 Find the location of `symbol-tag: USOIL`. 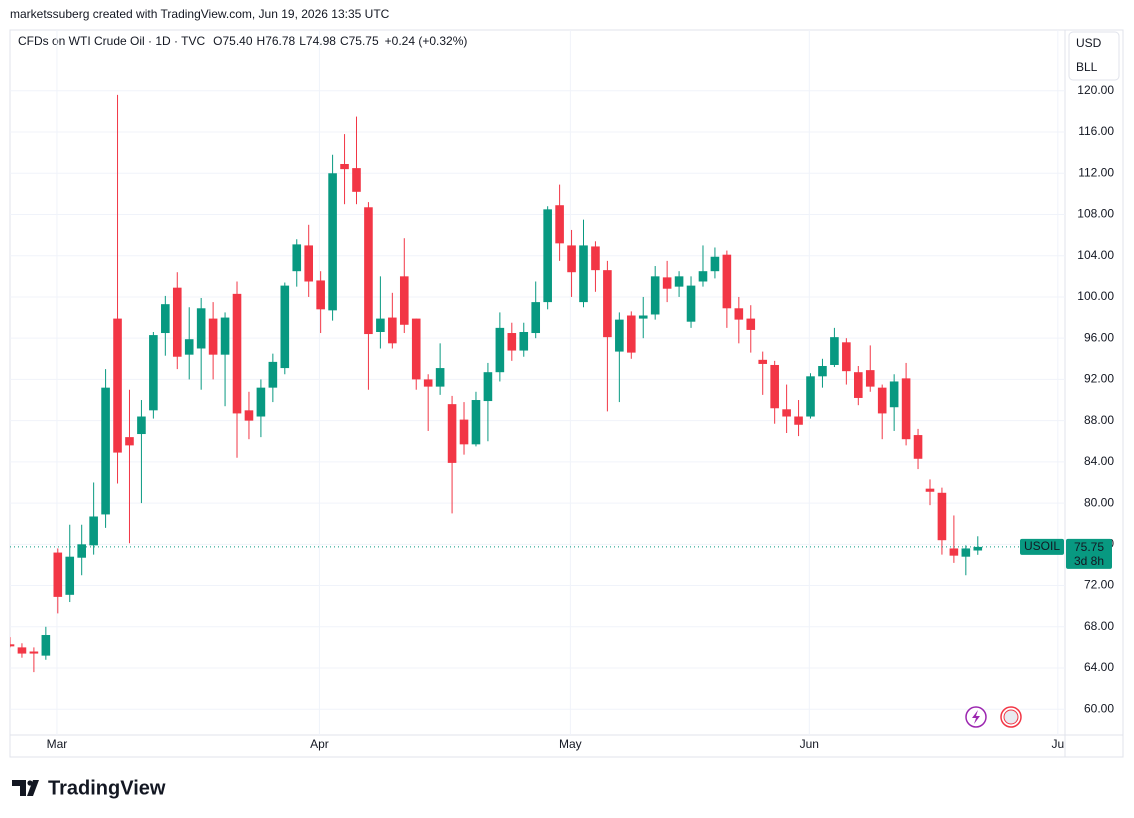

symbol-tag: USOIL is located at coordinates (1042, 546).